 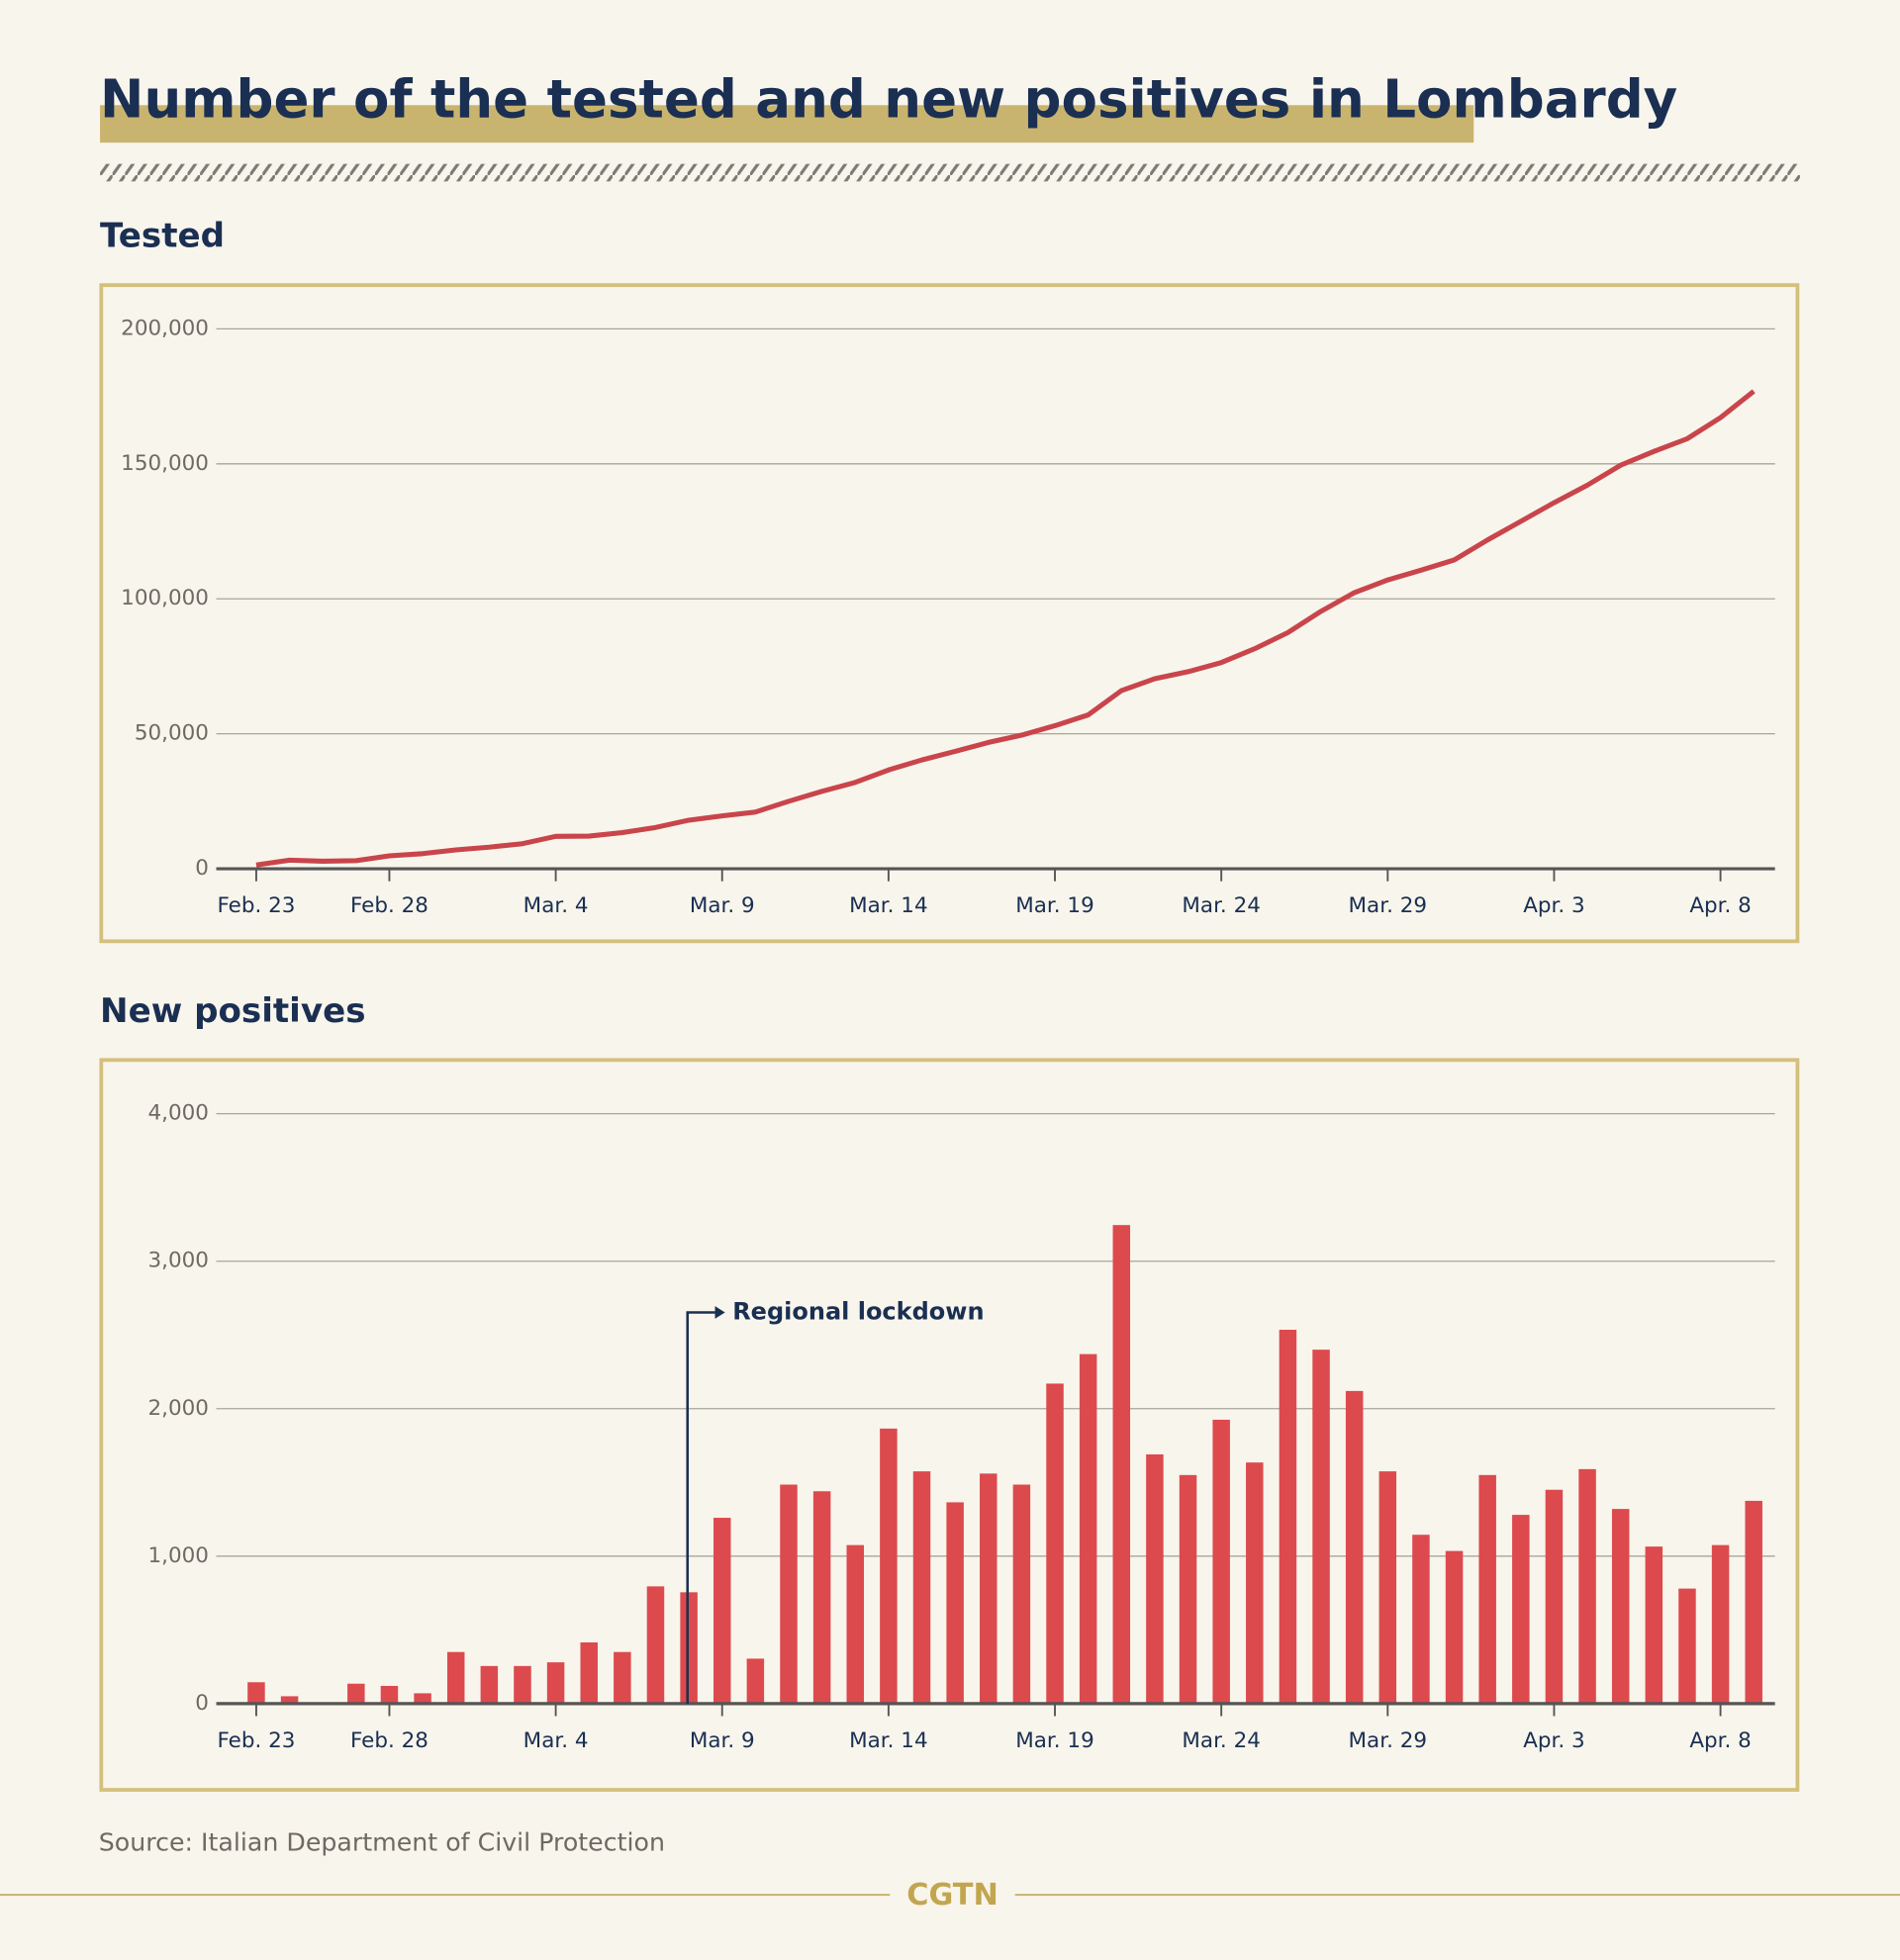 What do you see at coordinates (720, 1312) in the screenshot?
I see `arrow-head` at bounding box center [720, 1312].